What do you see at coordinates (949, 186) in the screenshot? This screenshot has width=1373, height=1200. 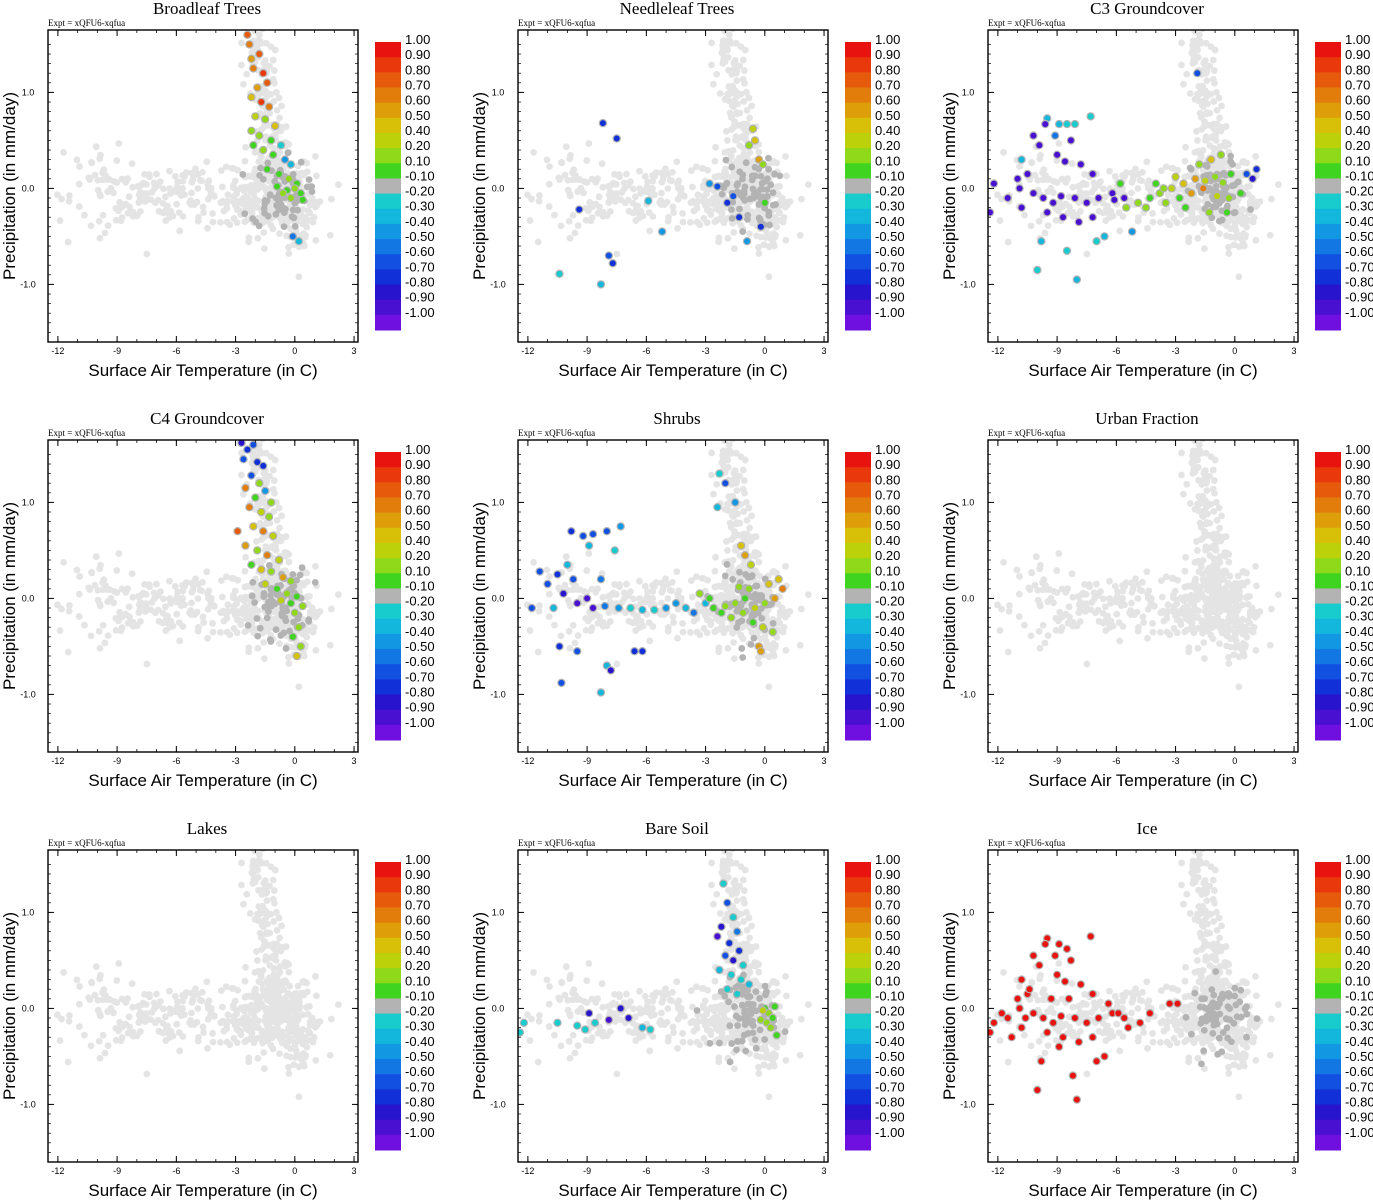 I see `y-axis-label: Precipitation (in mm/day)` at bounding box center [949, 186].